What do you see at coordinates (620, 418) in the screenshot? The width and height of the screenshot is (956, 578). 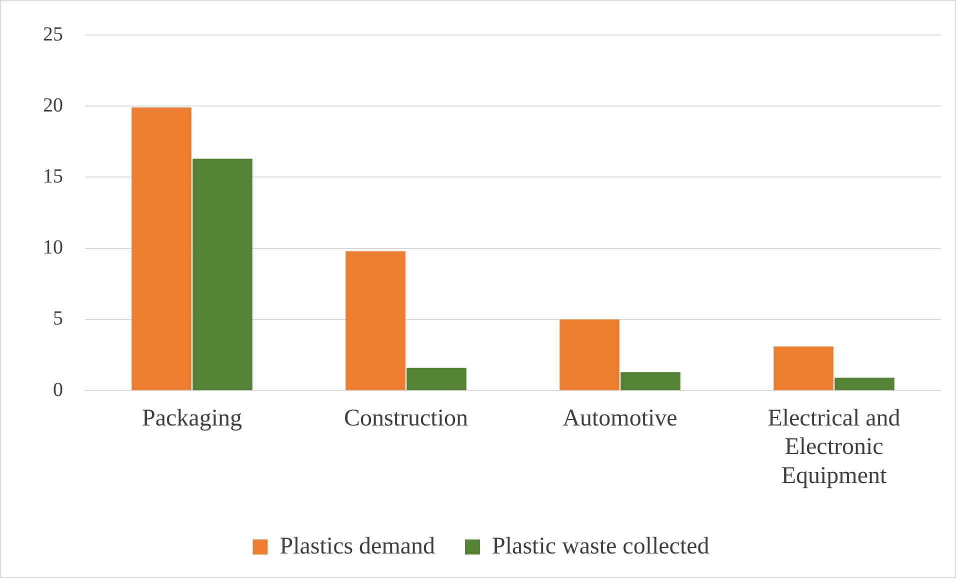 I see `x-tick-label: Automotive` at bounding box center [620, 418].